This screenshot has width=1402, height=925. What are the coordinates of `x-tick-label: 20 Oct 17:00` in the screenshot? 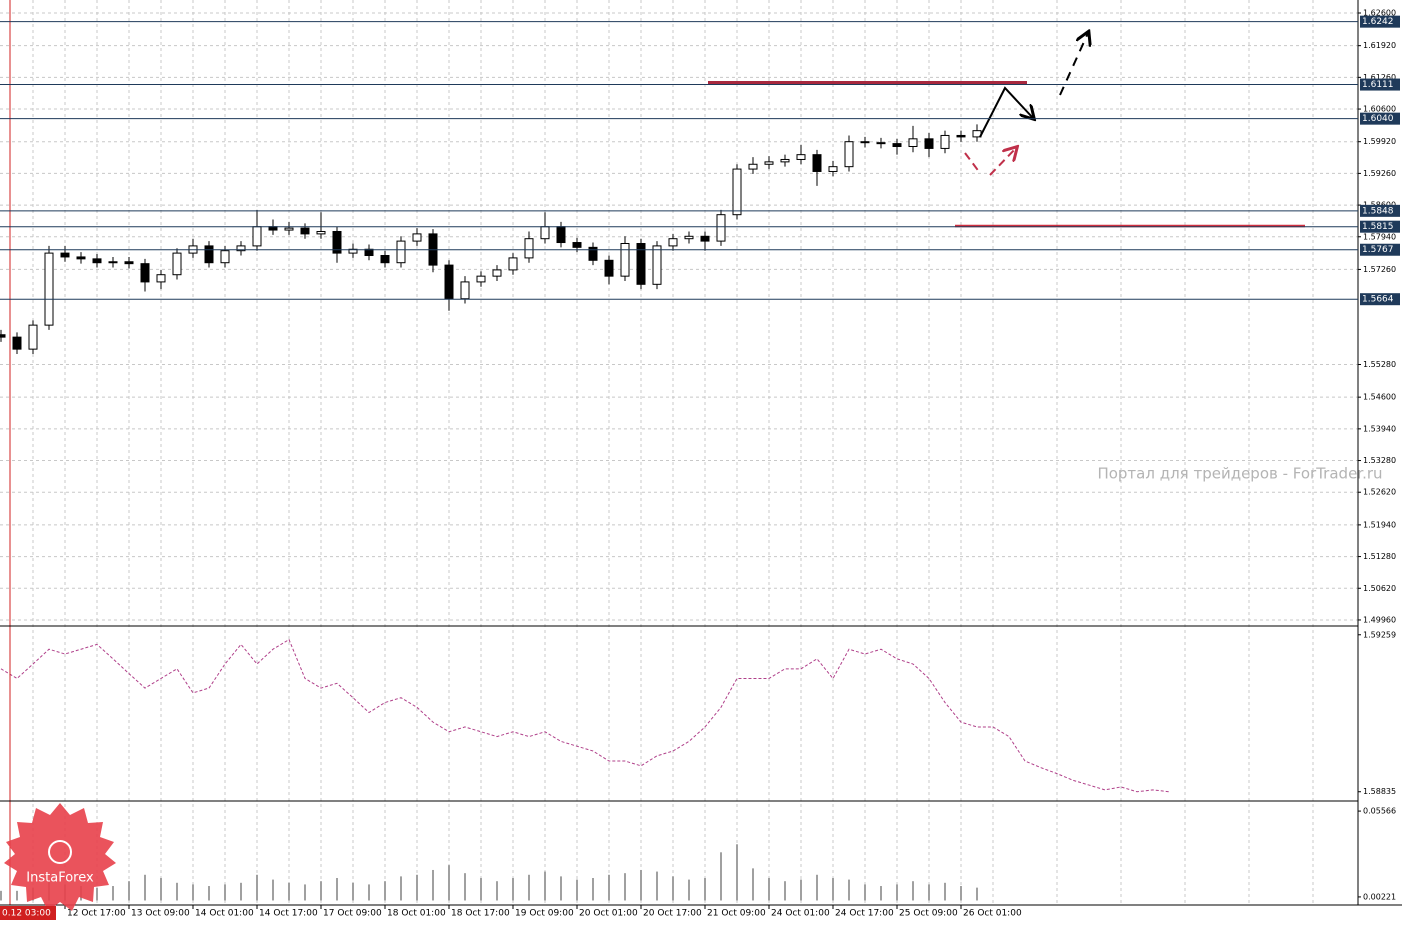 It's located at (672, 914).